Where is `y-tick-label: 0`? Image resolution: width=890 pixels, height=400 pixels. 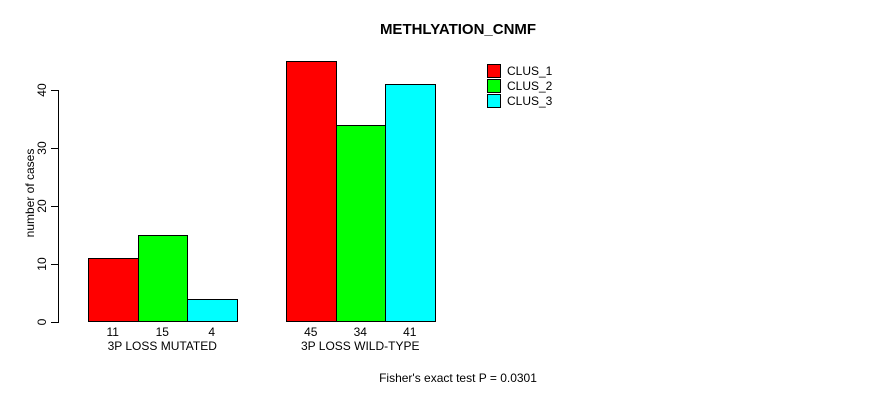
y-tick-label: 0 is located at coordinates (42, 322).